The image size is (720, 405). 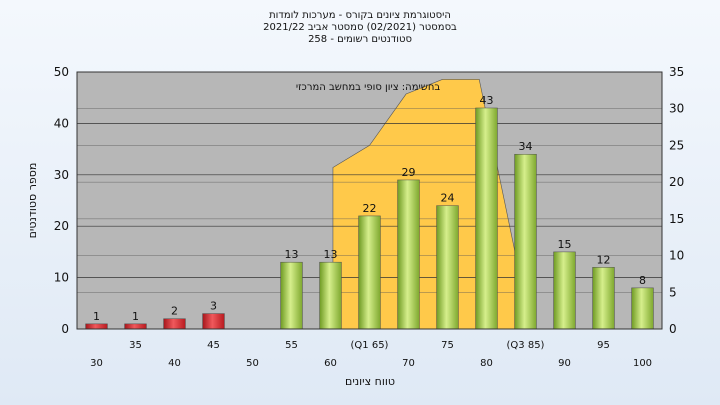 I want to click on bar-value-label: 43, so click(x=487, y=100).